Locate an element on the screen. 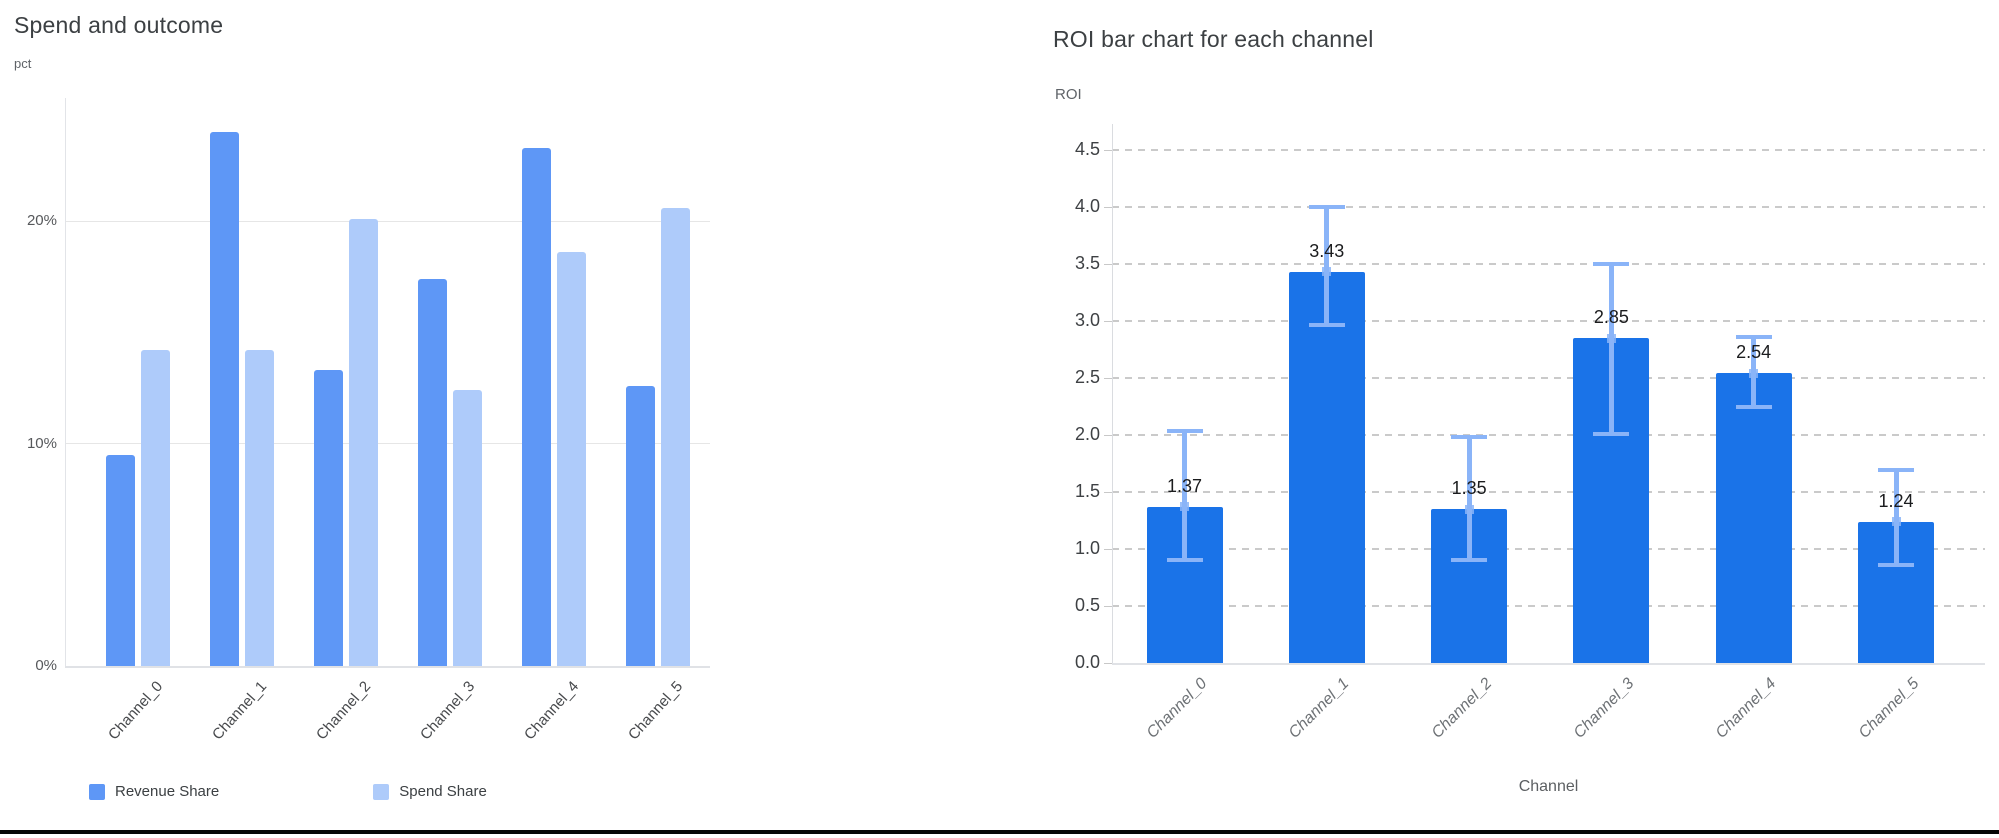 This screenshot has height=838, width=1999. y-tick-label-2.5: 2.5 is located at coordinates (1087, 377).